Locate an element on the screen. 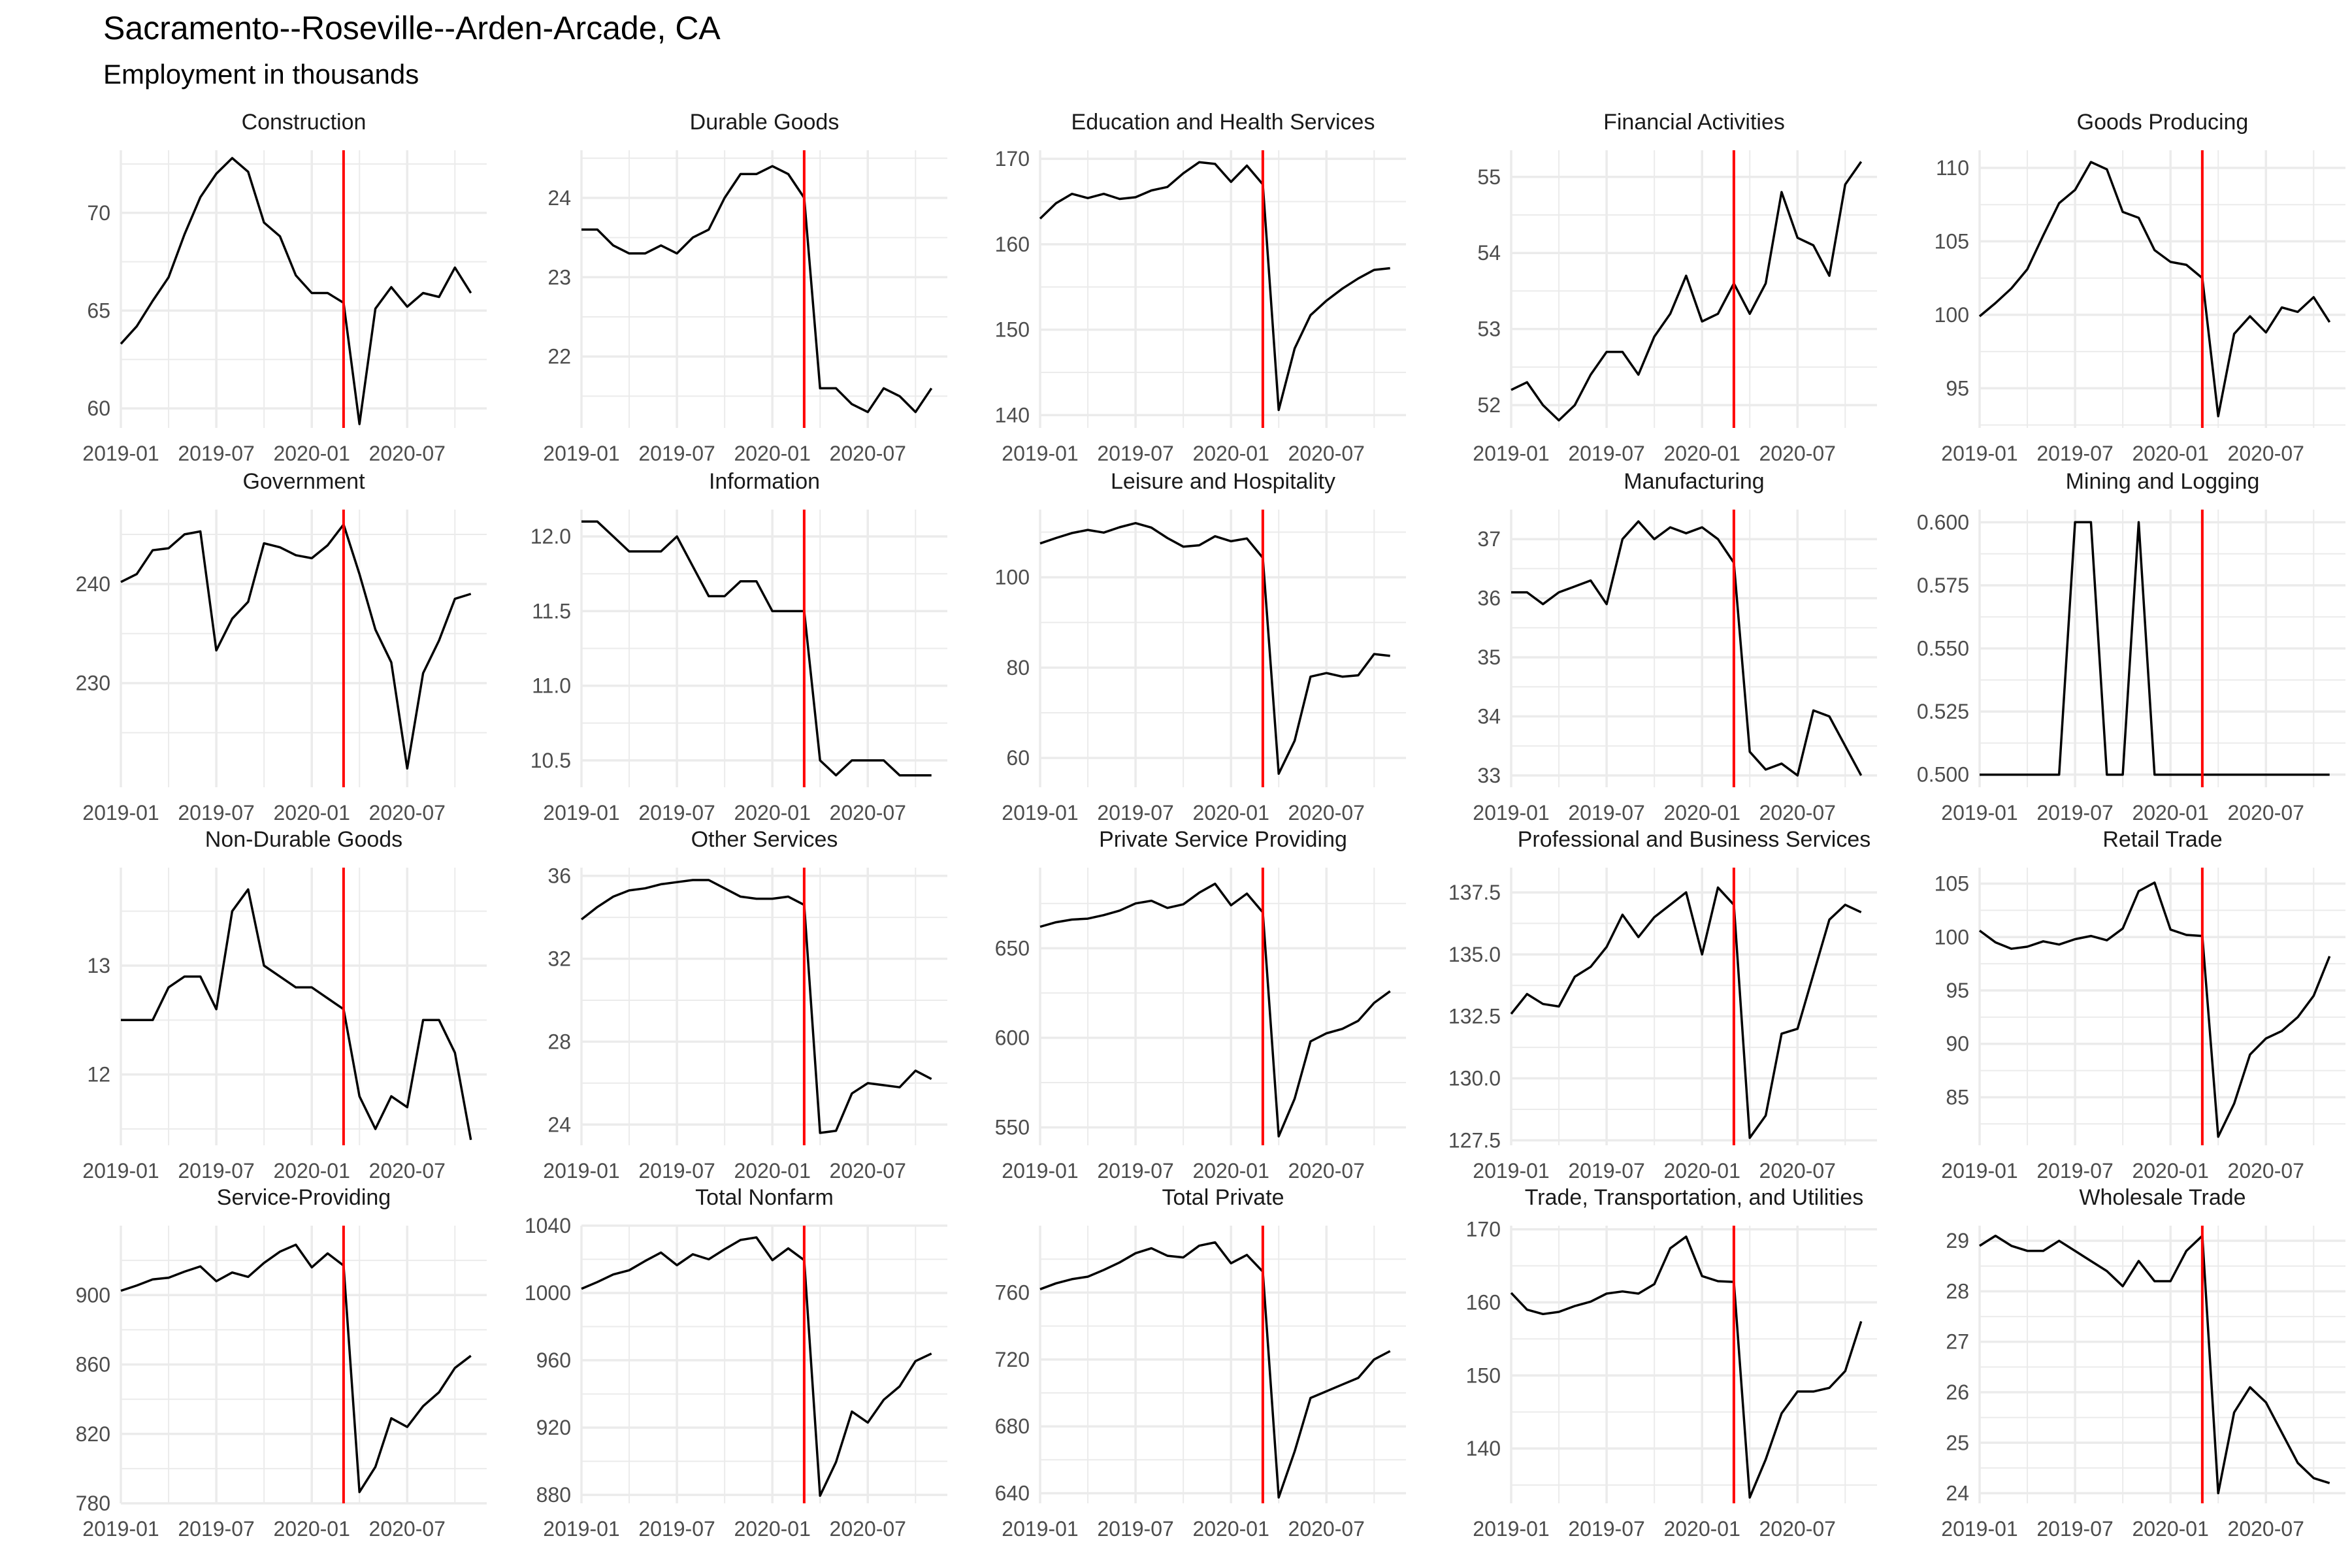 Image resolution: width=2352 pixels, height=1568 pixels. y-tick-label: 37 is located at coordinates (1489, 539).